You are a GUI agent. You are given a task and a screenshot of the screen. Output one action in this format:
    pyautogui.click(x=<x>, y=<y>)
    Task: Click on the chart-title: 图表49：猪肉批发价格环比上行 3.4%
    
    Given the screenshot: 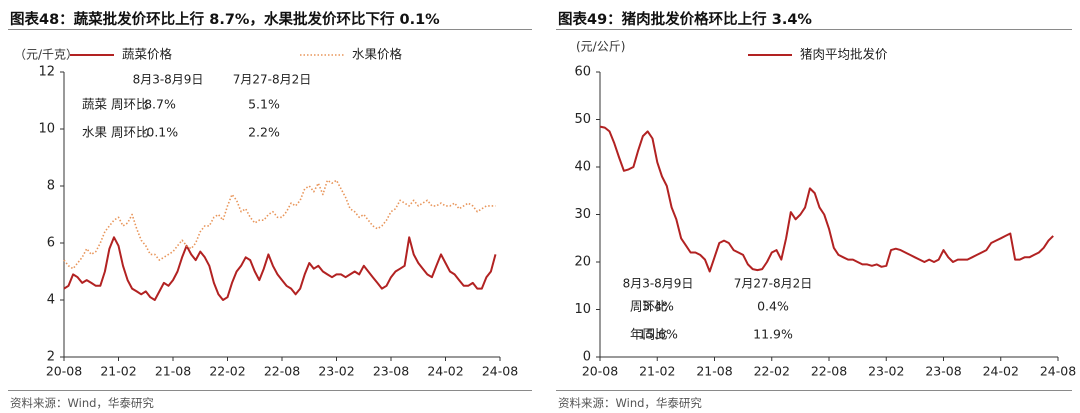 What is the action you would take?
    pyautogui.click(x=685, y=20)
    